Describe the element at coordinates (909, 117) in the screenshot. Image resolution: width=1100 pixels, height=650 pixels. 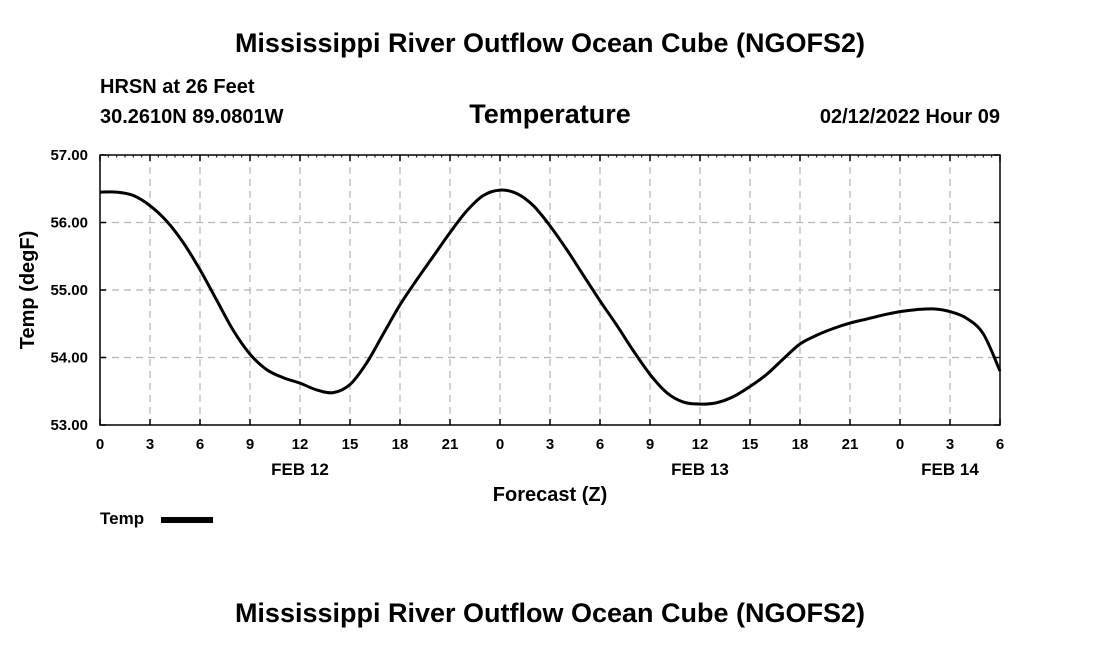
I see `datetime-label: 02/12/2022 Hour 09` at that location.